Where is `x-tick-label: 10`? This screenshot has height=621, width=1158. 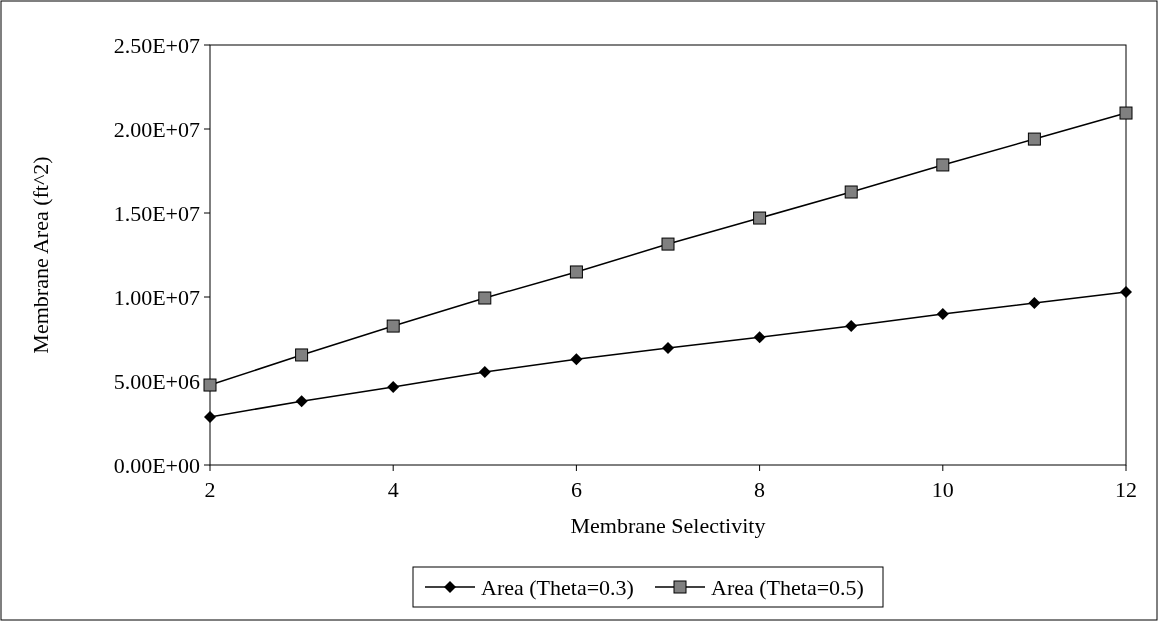
x-tick-label: 10 is located at coordinates (942, 489).